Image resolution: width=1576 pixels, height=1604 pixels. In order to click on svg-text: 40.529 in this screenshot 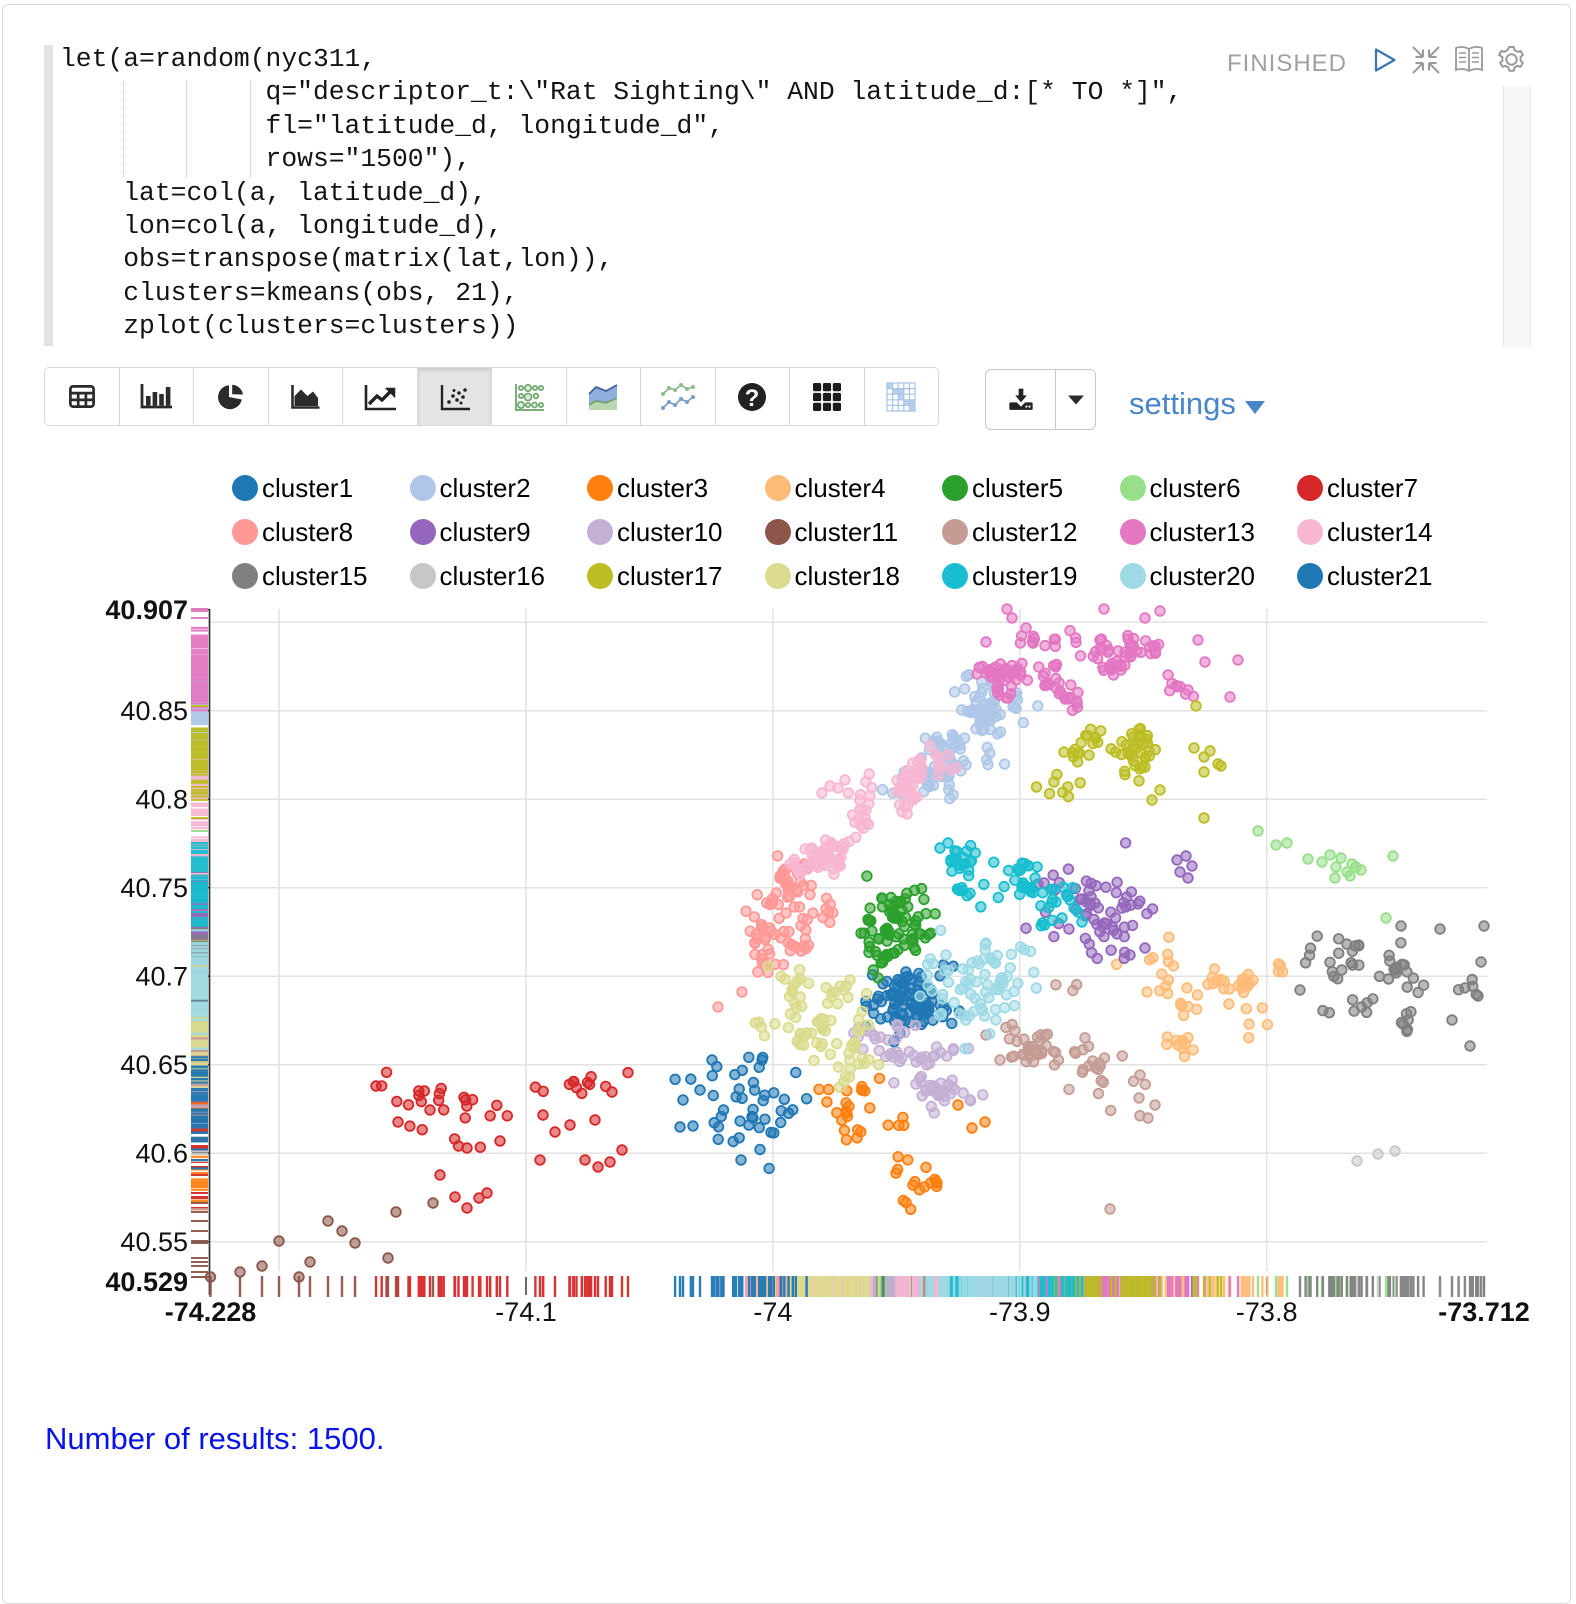, I will do `click(146, 1282)`.